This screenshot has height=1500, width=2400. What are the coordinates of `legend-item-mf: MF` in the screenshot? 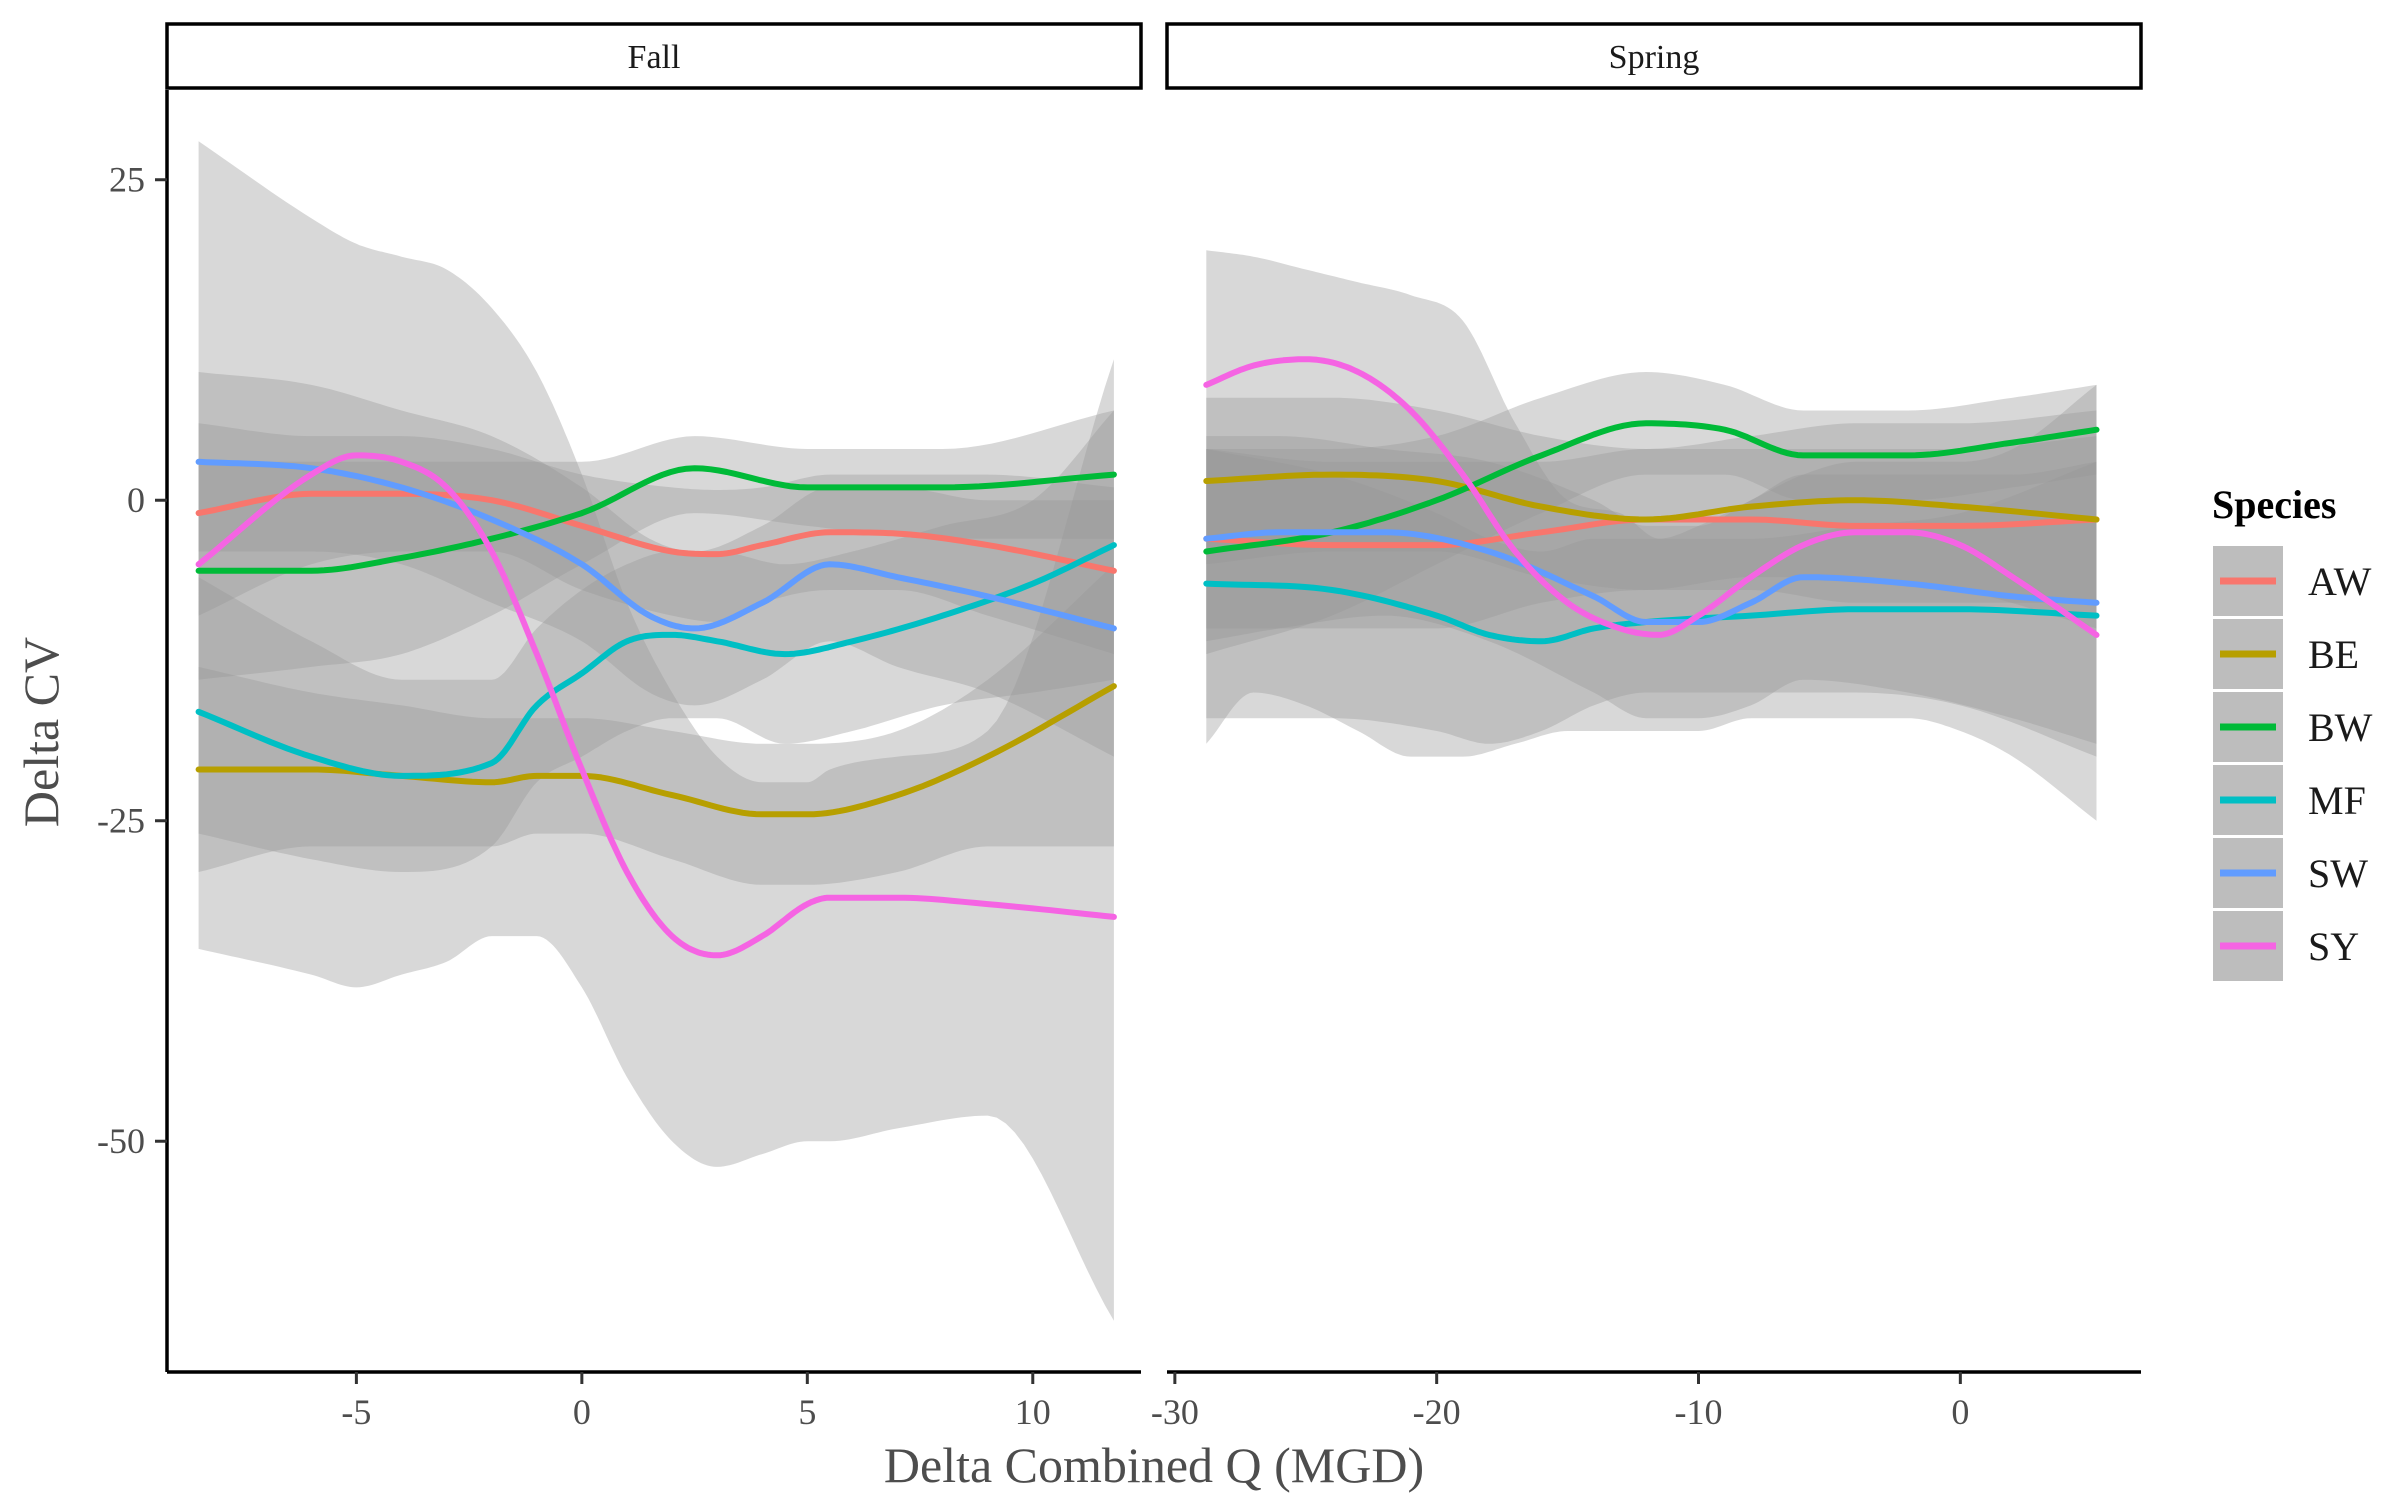 It's located at (2288, 800).